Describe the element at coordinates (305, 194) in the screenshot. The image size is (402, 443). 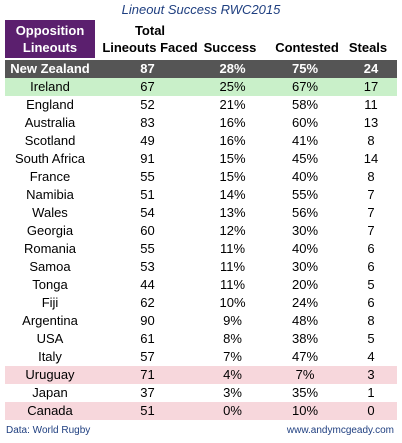
I see `cell-contested: 55%` at that location.